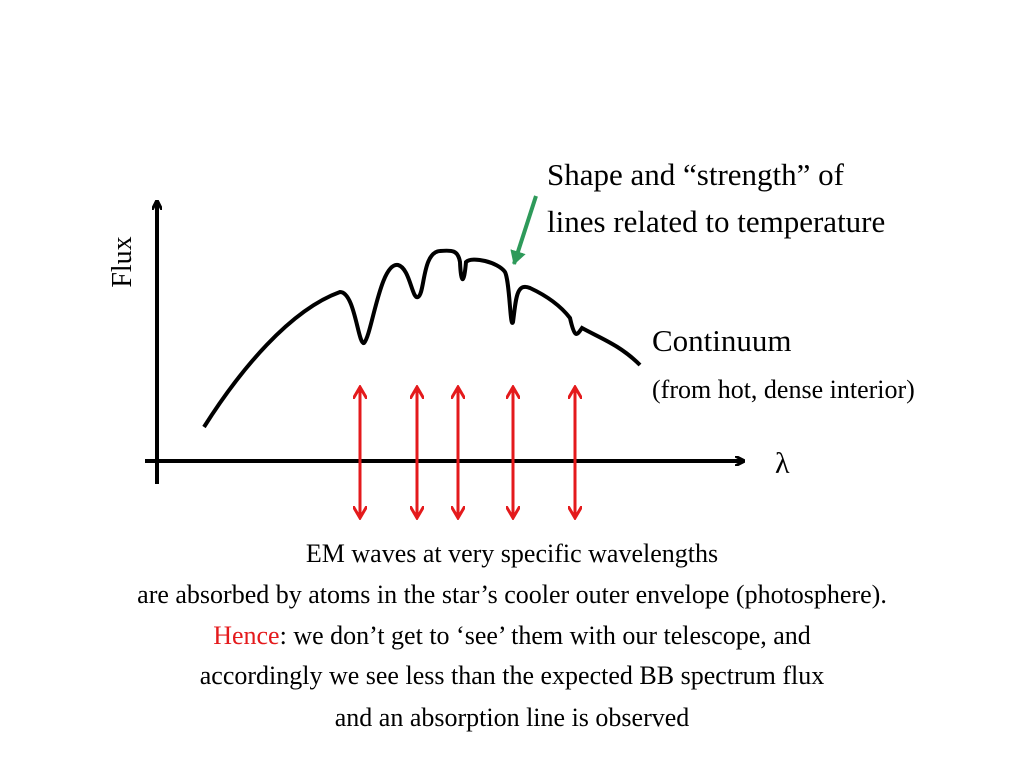 Image resolution: width=1024 pixels, height=768 pixels. What do you see at coordinates (722, 340) in the screenshot?
I see `continuum-label: Continuum` at bounding box center [722, 340].